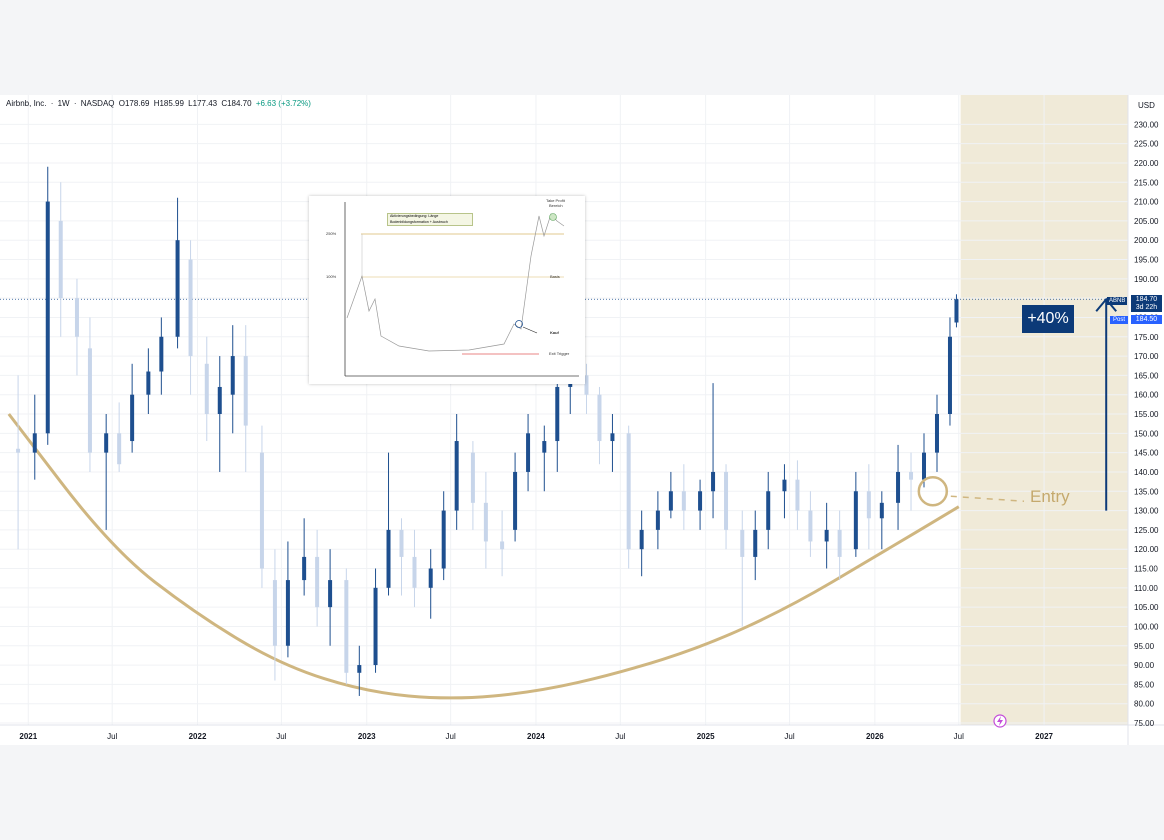 This screenshot has height=840, width=1164. I want to click on ohlc-high: H185.99, so click(168, 103).